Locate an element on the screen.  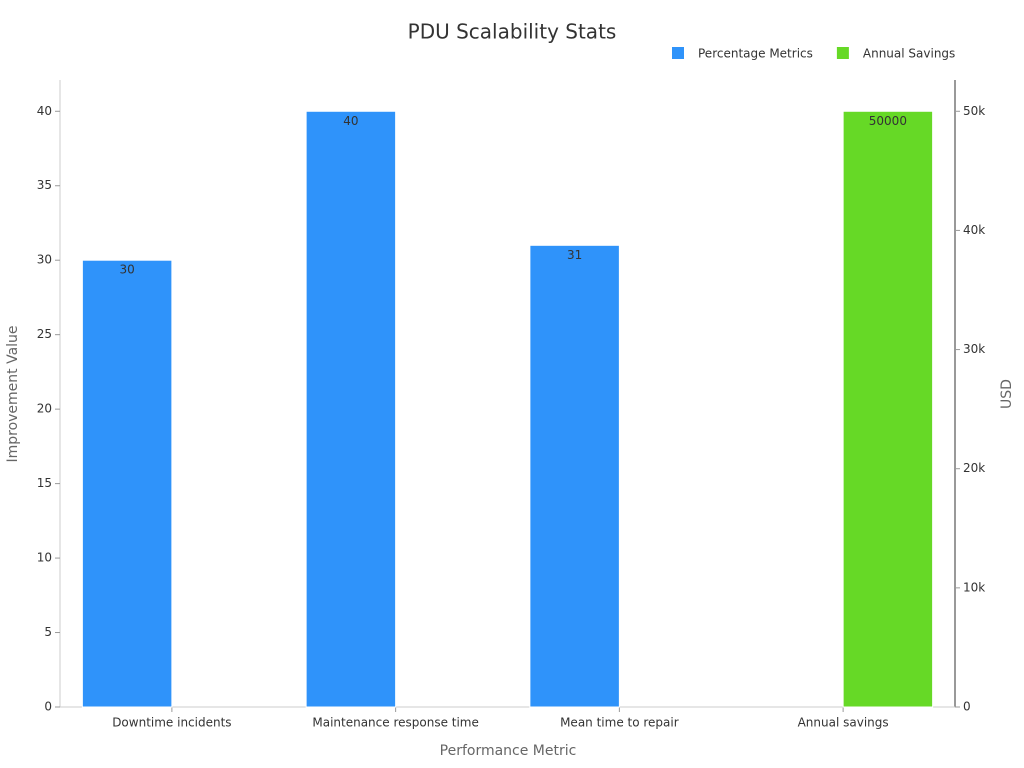
y2-tick-label: 30k is located at coordinates (974, 349).